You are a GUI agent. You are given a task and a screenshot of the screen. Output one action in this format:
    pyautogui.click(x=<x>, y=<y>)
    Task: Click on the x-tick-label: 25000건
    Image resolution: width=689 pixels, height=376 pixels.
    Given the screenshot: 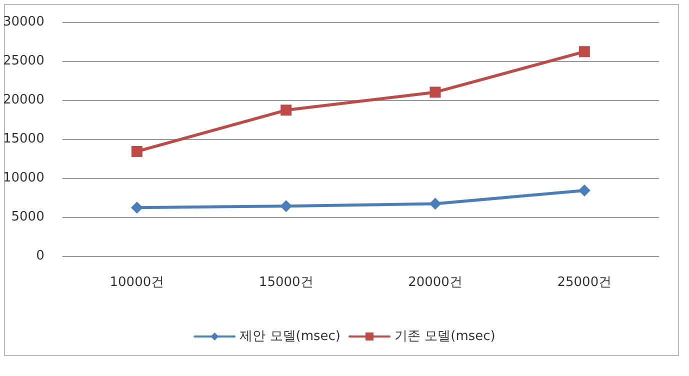 What is the action you would take?
    pyautogui.click(x=584, y=282)
    